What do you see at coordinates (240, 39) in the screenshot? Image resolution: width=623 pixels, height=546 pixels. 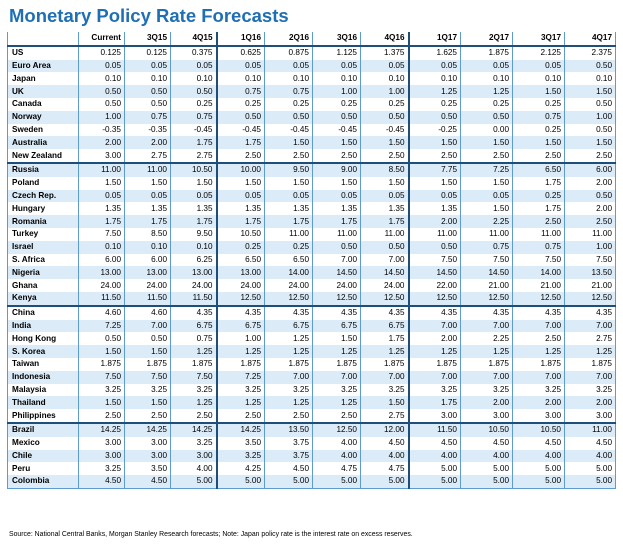 I see `column-header: 1Q16` at bounding box center [240, 39].